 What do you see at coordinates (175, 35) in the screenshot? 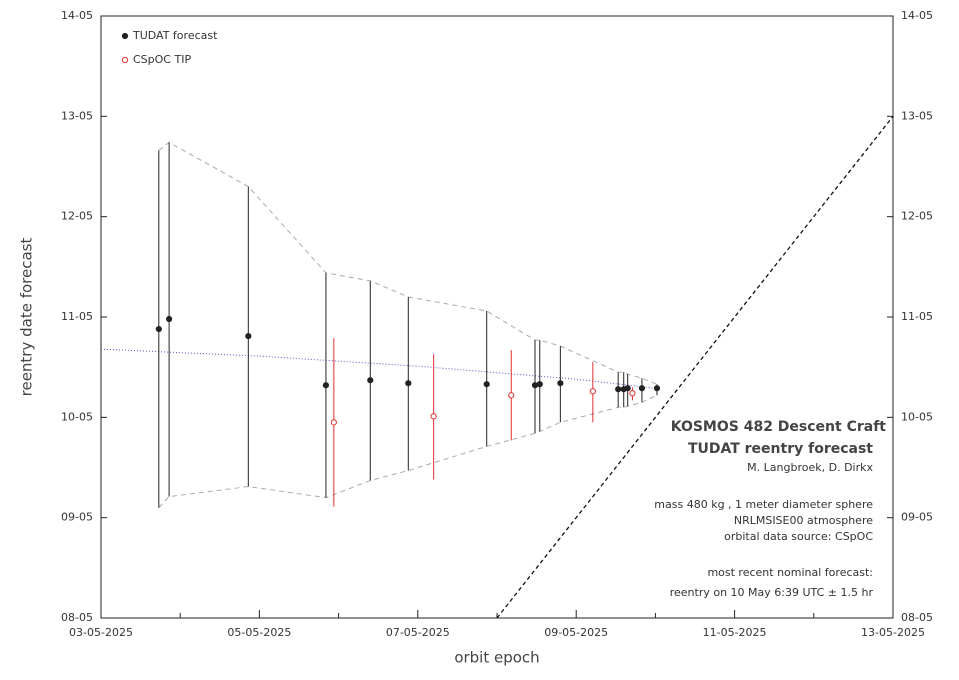
I see `legend-label: TUDAT forecast` at bounding box center [175, 35].